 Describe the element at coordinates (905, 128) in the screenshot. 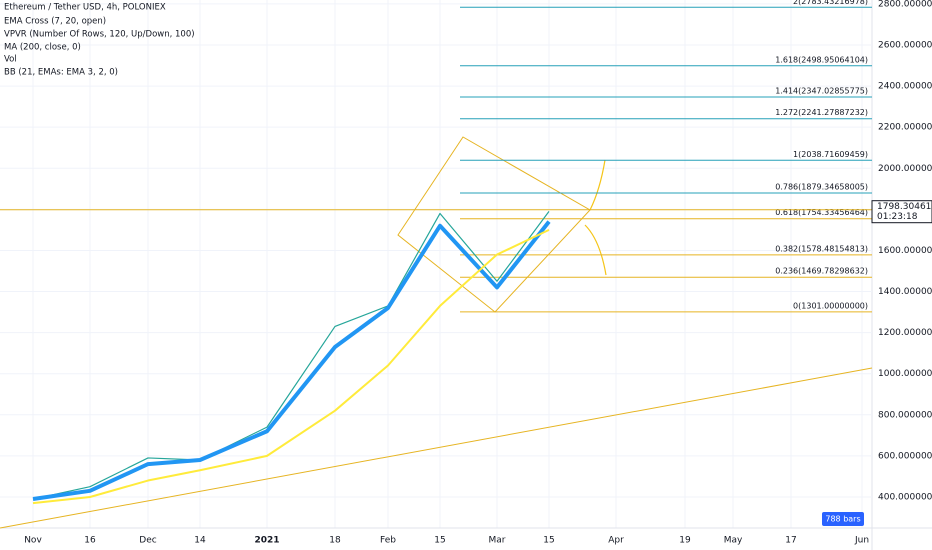

I see `y-tick-label: 2200.00000000` at that location.